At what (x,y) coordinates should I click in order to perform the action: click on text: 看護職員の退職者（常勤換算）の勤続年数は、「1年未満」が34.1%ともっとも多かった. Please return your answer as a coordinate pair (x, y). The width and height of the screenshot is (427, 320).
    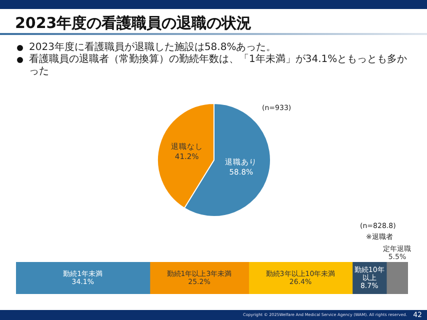
    Looking at the image, I should click on (215, 66).